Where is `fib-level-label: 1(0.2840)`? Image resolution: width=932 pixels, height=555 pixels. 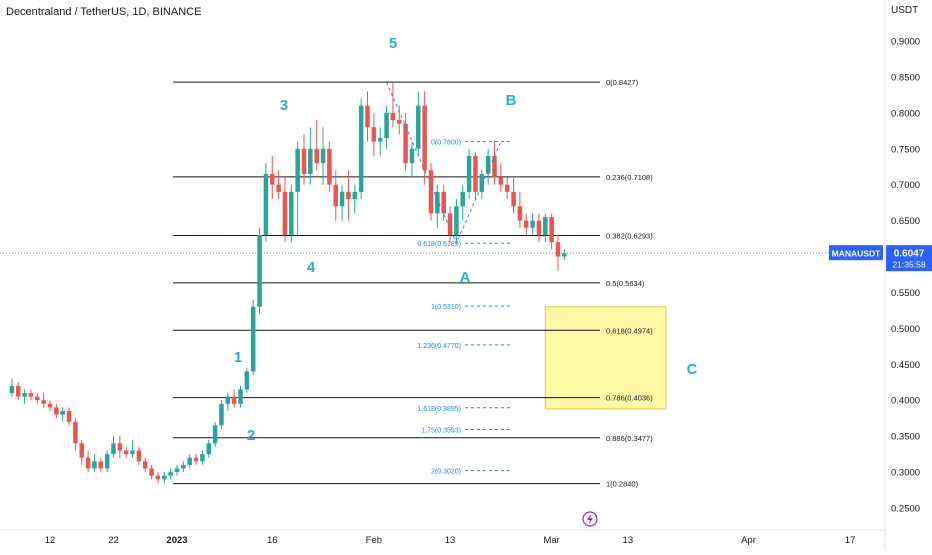
fib-level-label: 1(0.2840) is located at coordinates (622, 484).